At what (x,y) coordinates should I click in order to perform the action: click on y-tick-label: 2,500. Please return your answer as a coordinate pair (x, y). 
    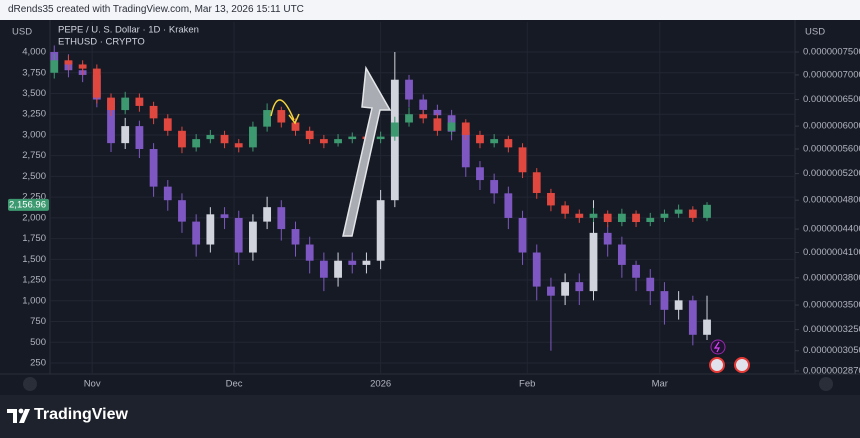
    Looking at the image, I should click on (34, 176).